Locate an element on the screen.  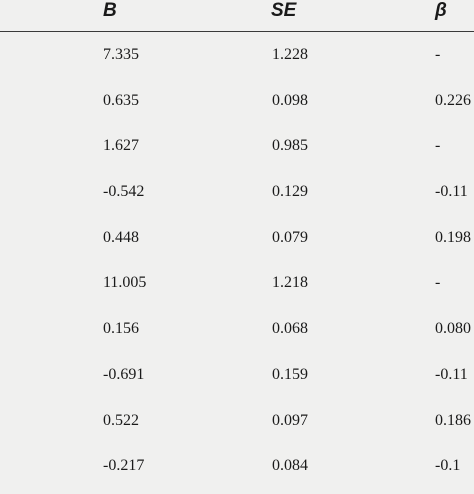
cell-b: -0.542 is located at coordinates (124, 192).